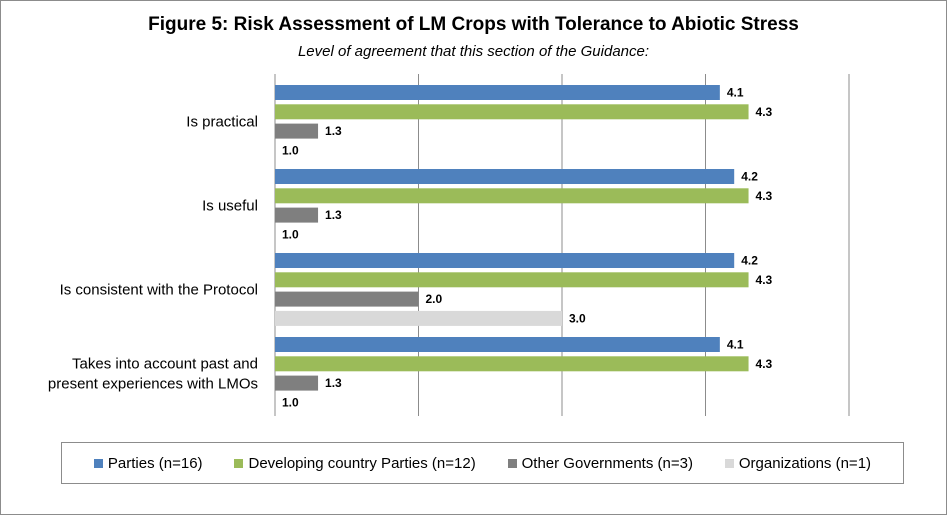 This screenshot has width=947, height=515. What do you see at coordinates (230, 205) in the screenshot?
I see `category-label-2: Is useful` at bounding box center [230, 205].